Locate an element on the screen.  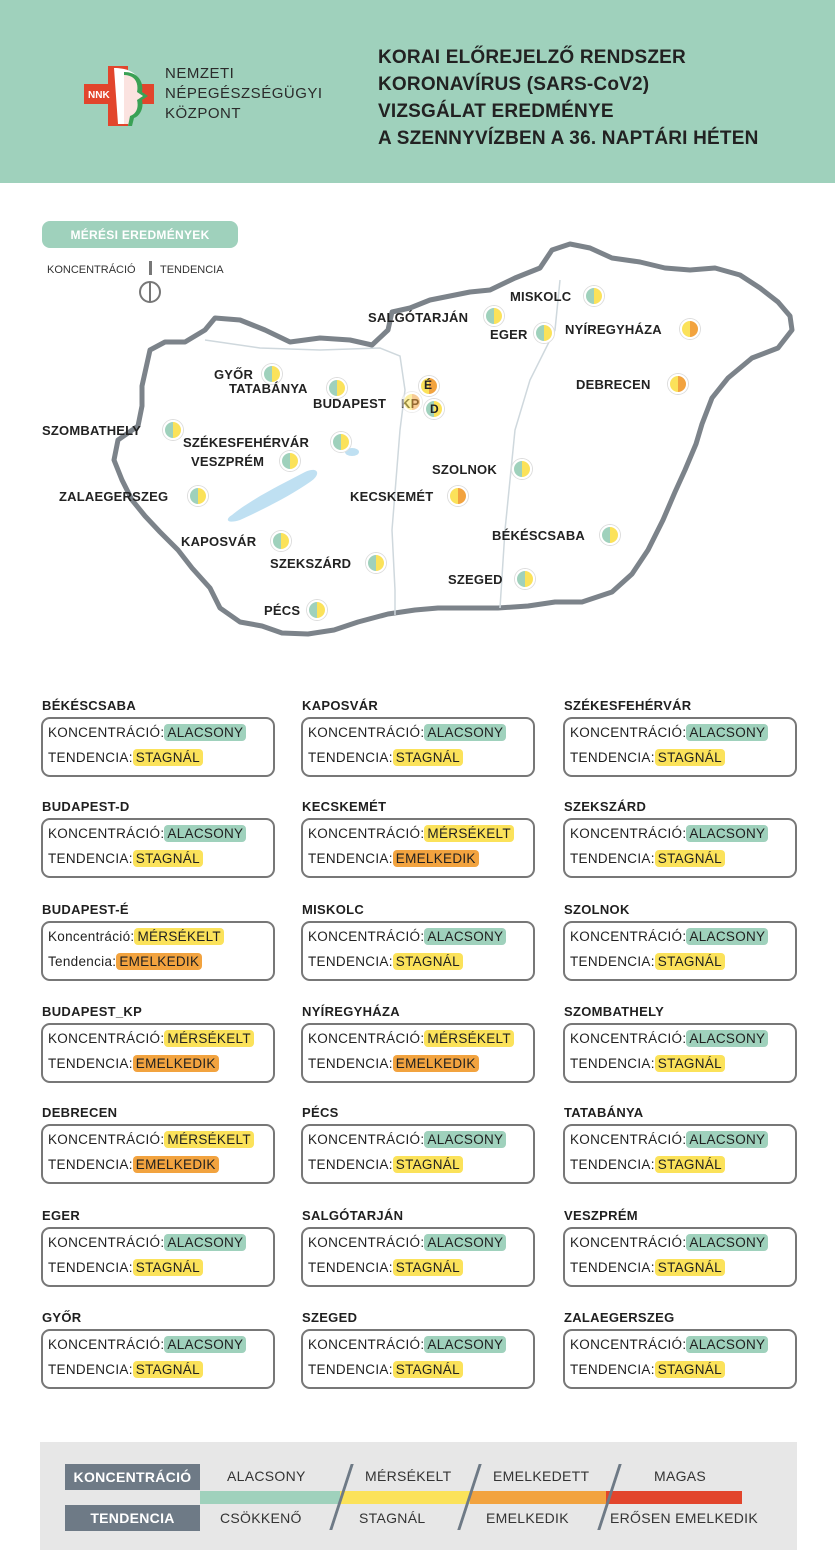
title-line: KORAI ELŐREJELZŐ RENDSZER is located at coordinates (532, 57).